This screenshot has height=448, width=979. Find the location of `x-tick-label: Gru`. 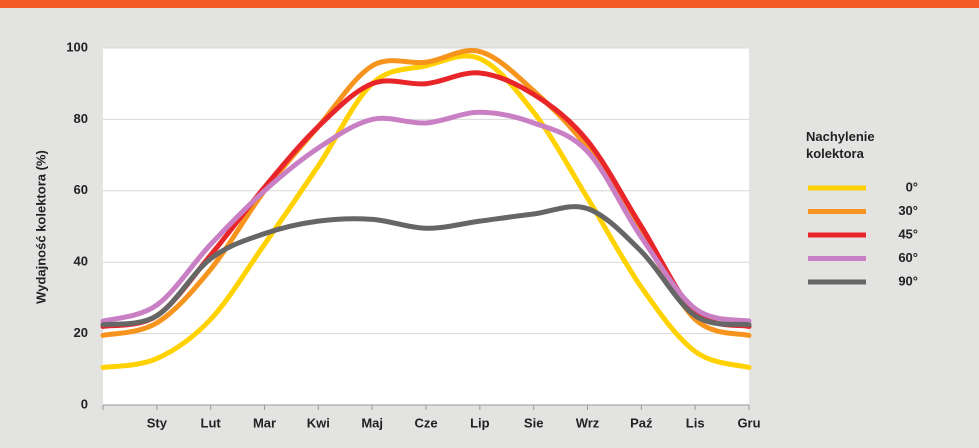

x-tick-label: Gru is located at coordinates (748, 422).